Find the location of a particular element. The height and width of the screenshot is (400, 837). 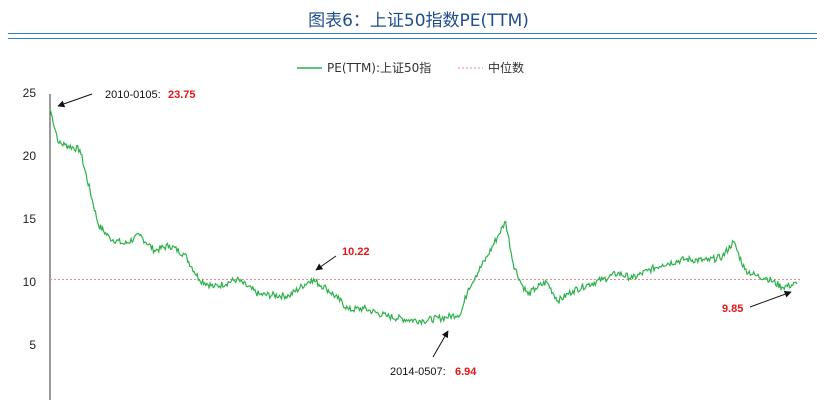

annotation-peak-value: 10.22 is located at coordinates (356, 252).